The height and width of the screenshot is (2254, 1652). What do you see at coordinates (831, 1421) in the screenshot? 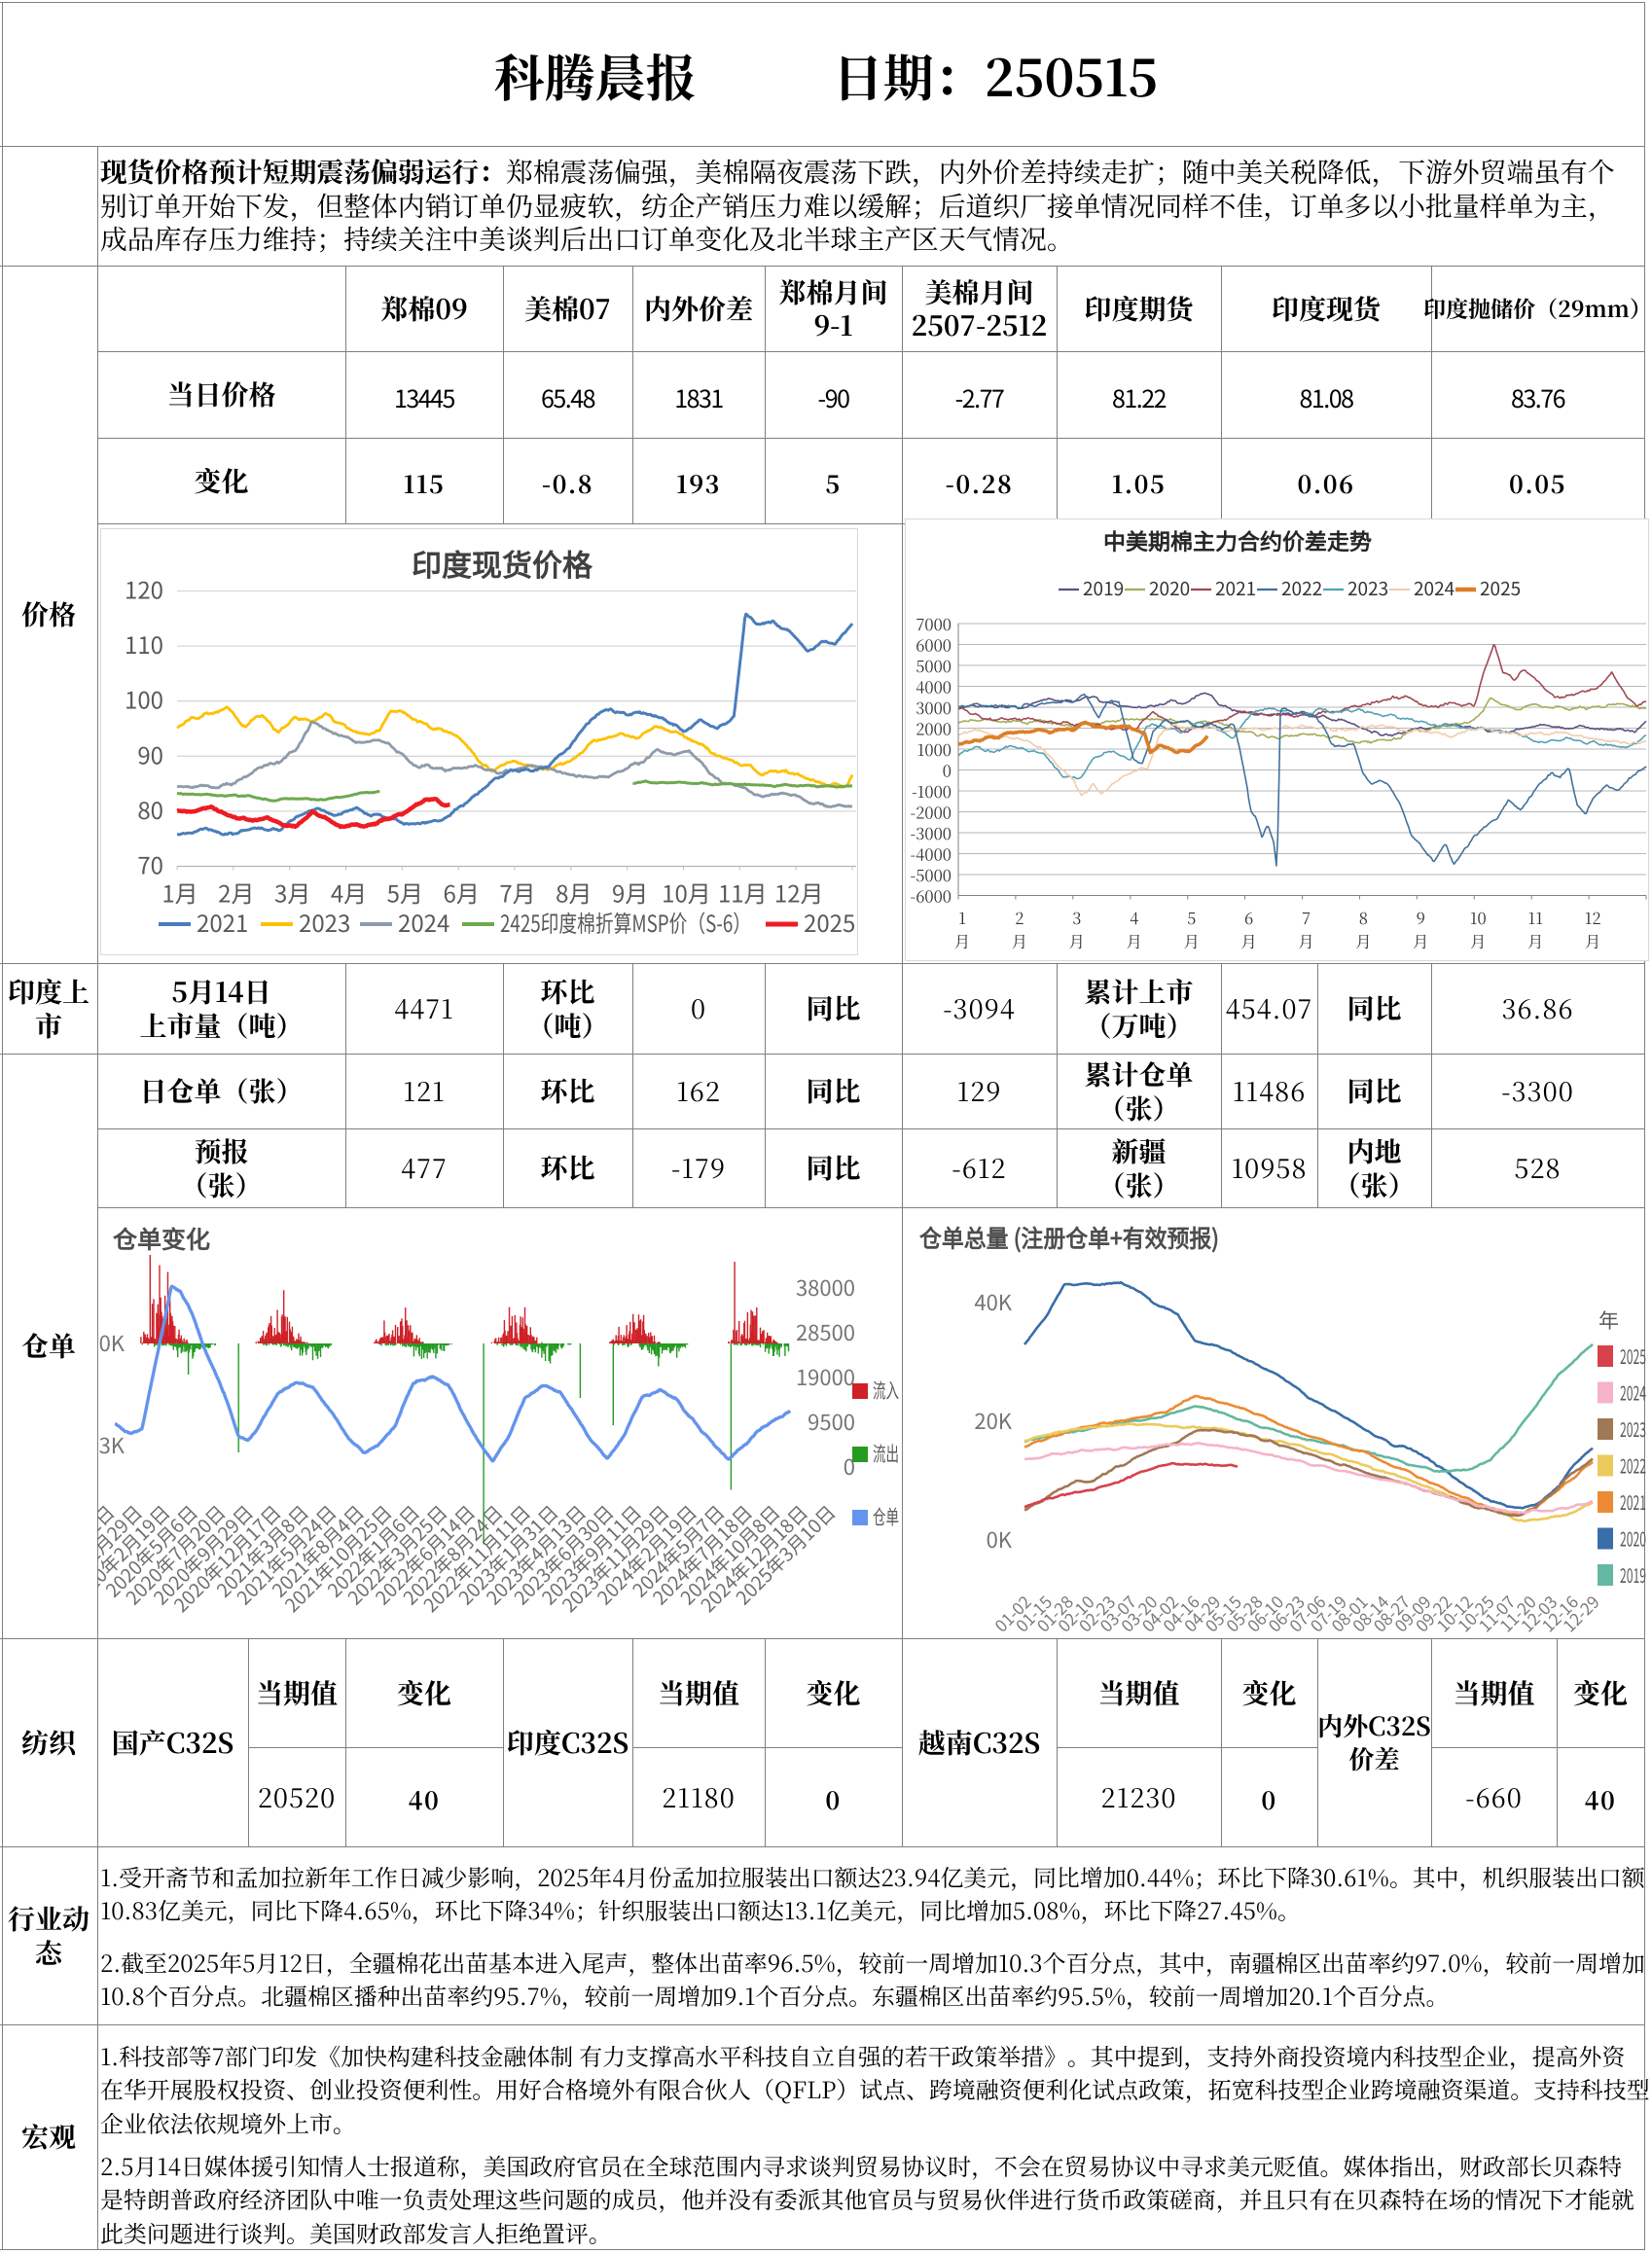
I see `svg-text: 9500` at bounding box center [831, 1421].